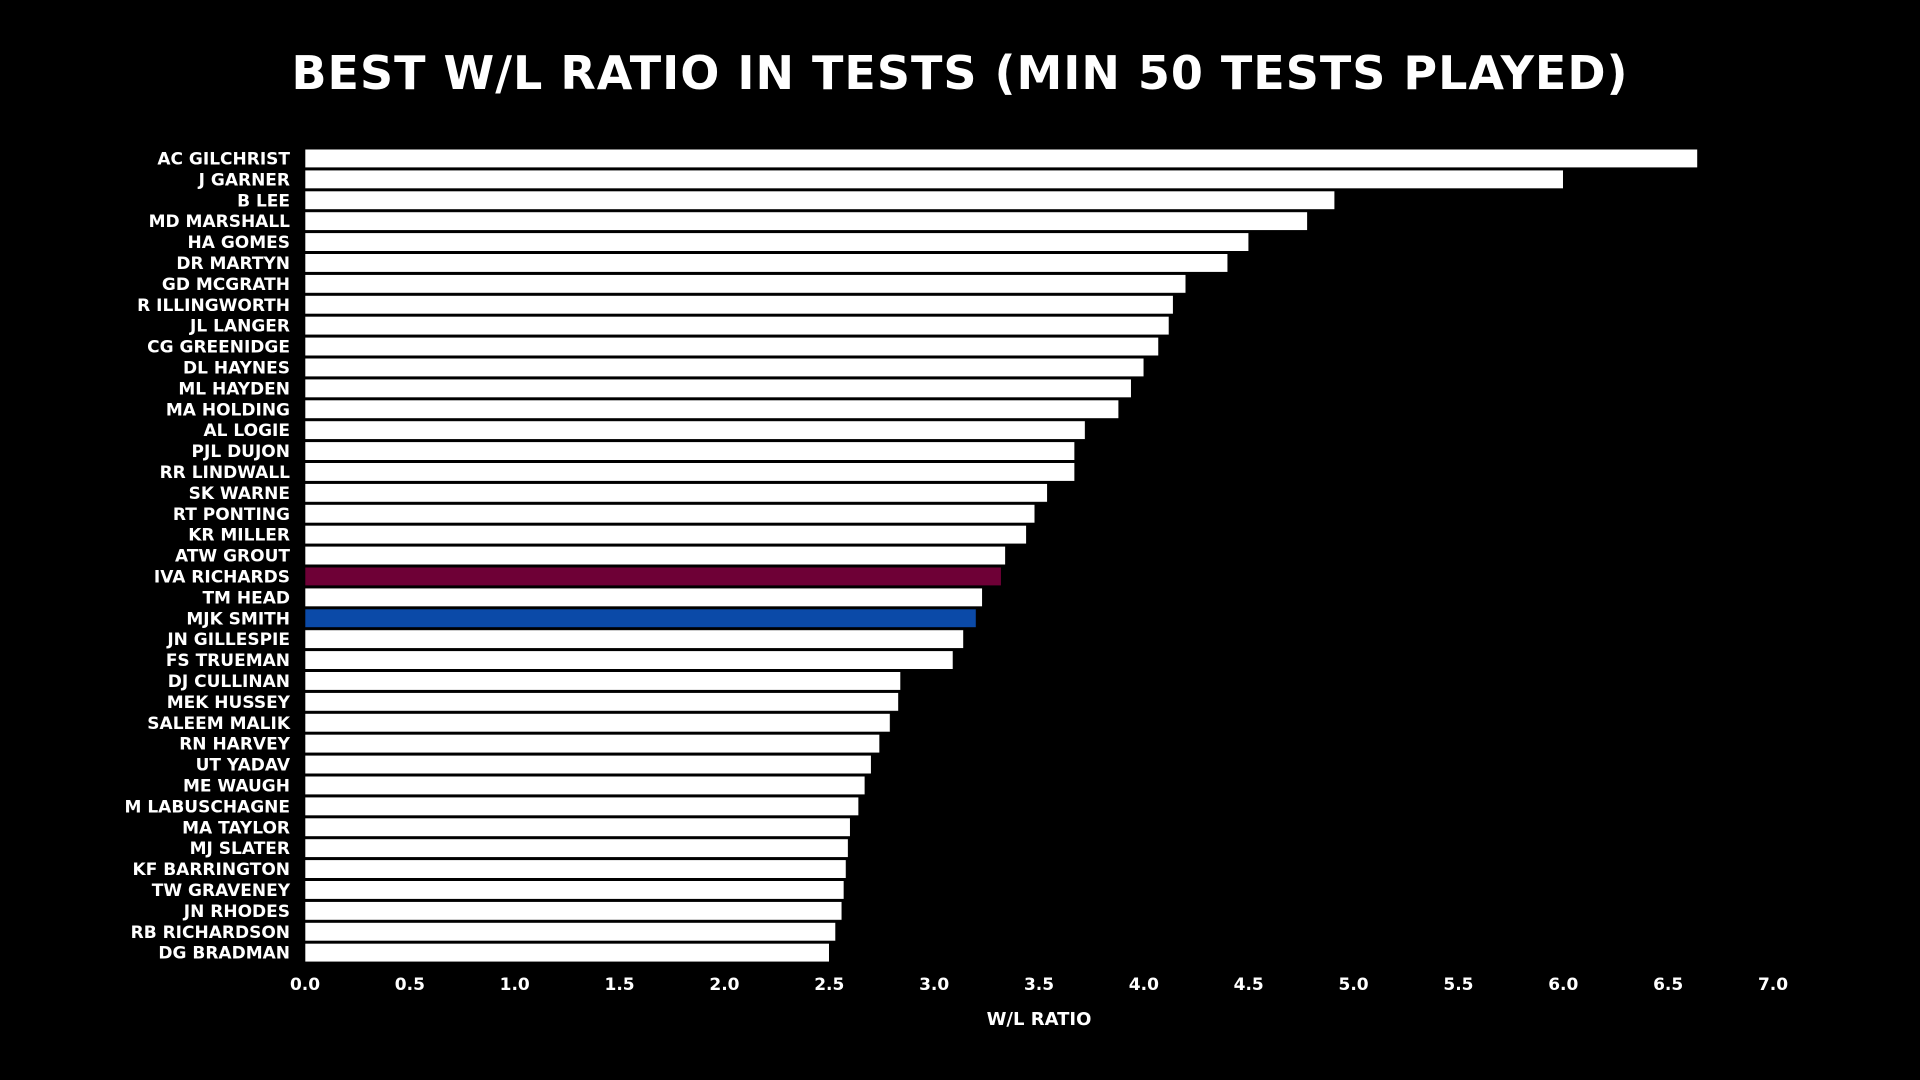 The height and width of the screenshot is (1080, 1920). I want to click on category-label: DG BRADMAN, so click(224, 954).